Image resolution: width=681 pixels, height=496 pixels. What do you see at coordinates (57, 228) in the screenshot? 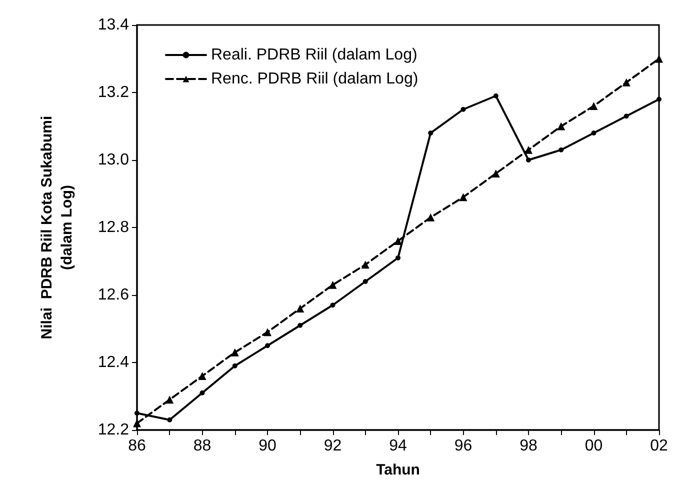
I see `y-axis-title: Nilai PDRB Riil Kota Sukabumi (dalam Log)` at bounding box center [57, 228].